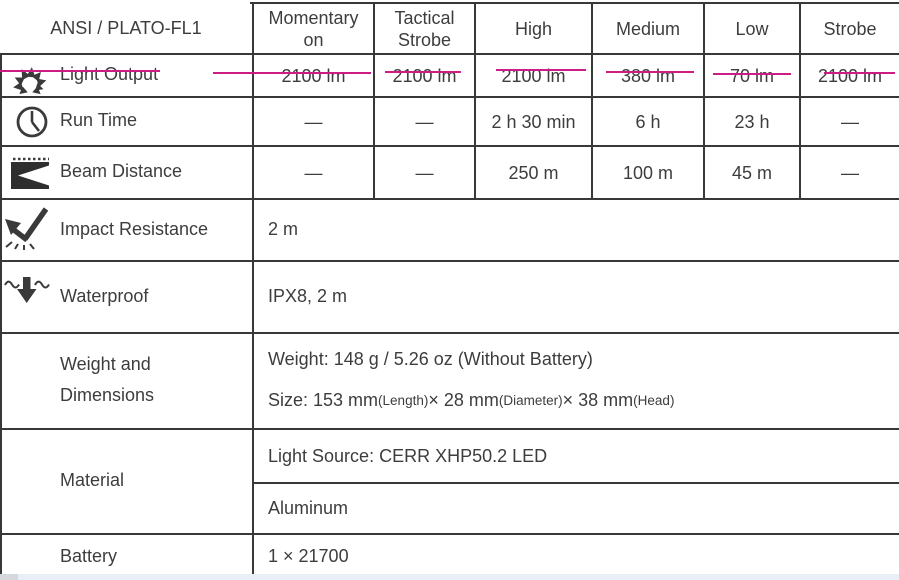  What do you see at coordinates (648, 172) in the screenshot?
I see `value-beam-distance-medium: 100 m` at bounding box center [648, 172].